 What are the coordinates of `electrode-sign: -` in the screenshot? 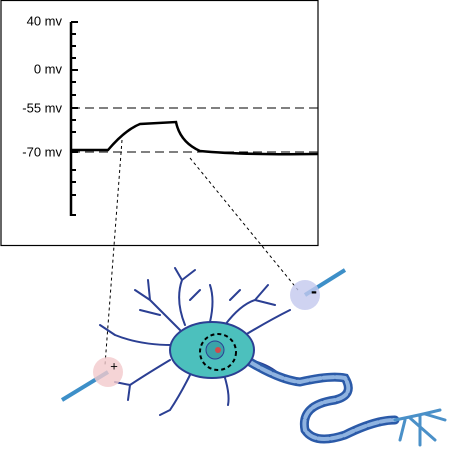 It's located at (314, 291).